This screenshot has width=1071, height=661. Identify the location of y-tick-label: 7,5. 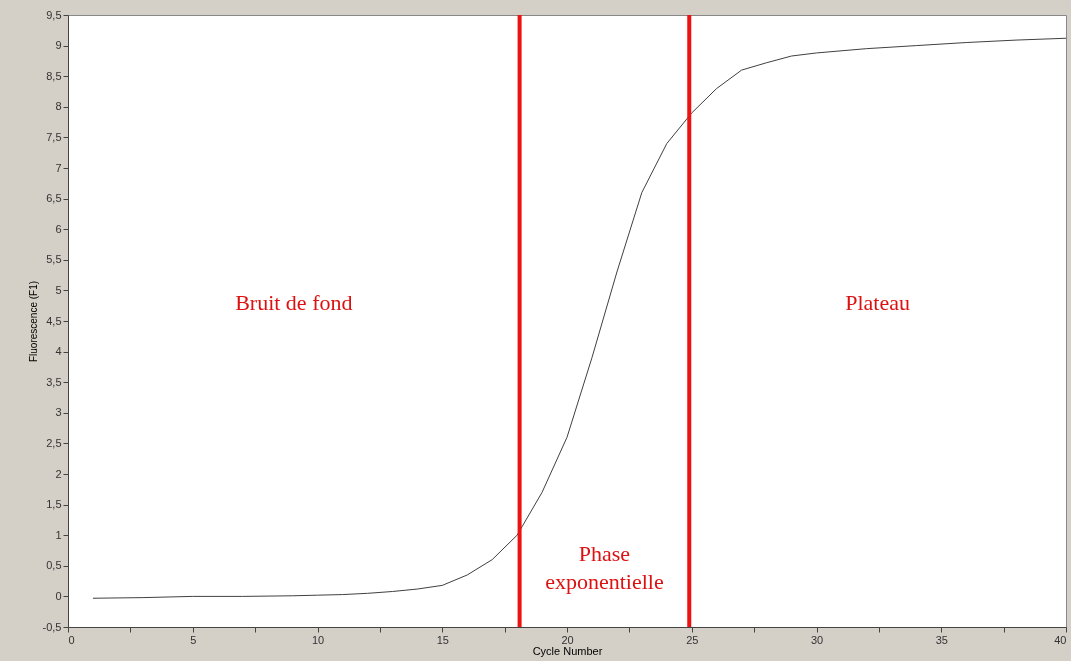
(54, 136).